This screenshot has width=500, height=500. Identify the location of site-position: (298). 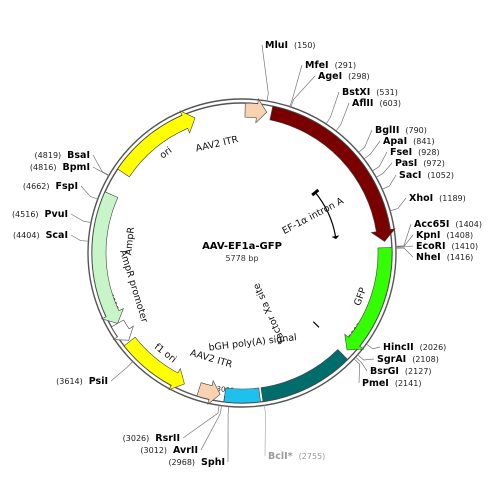
(359, 76).